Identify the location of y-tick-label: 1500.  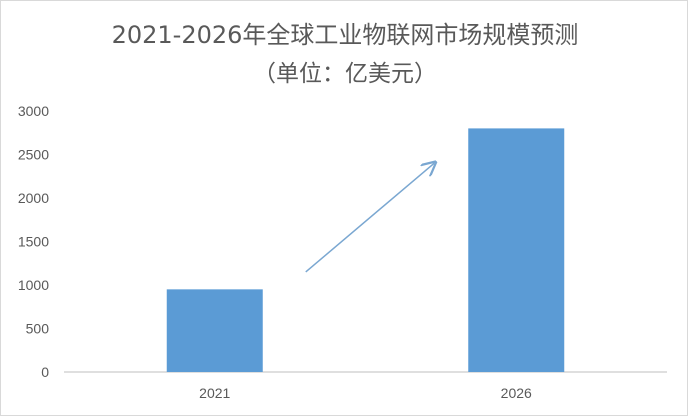
(33, 242).